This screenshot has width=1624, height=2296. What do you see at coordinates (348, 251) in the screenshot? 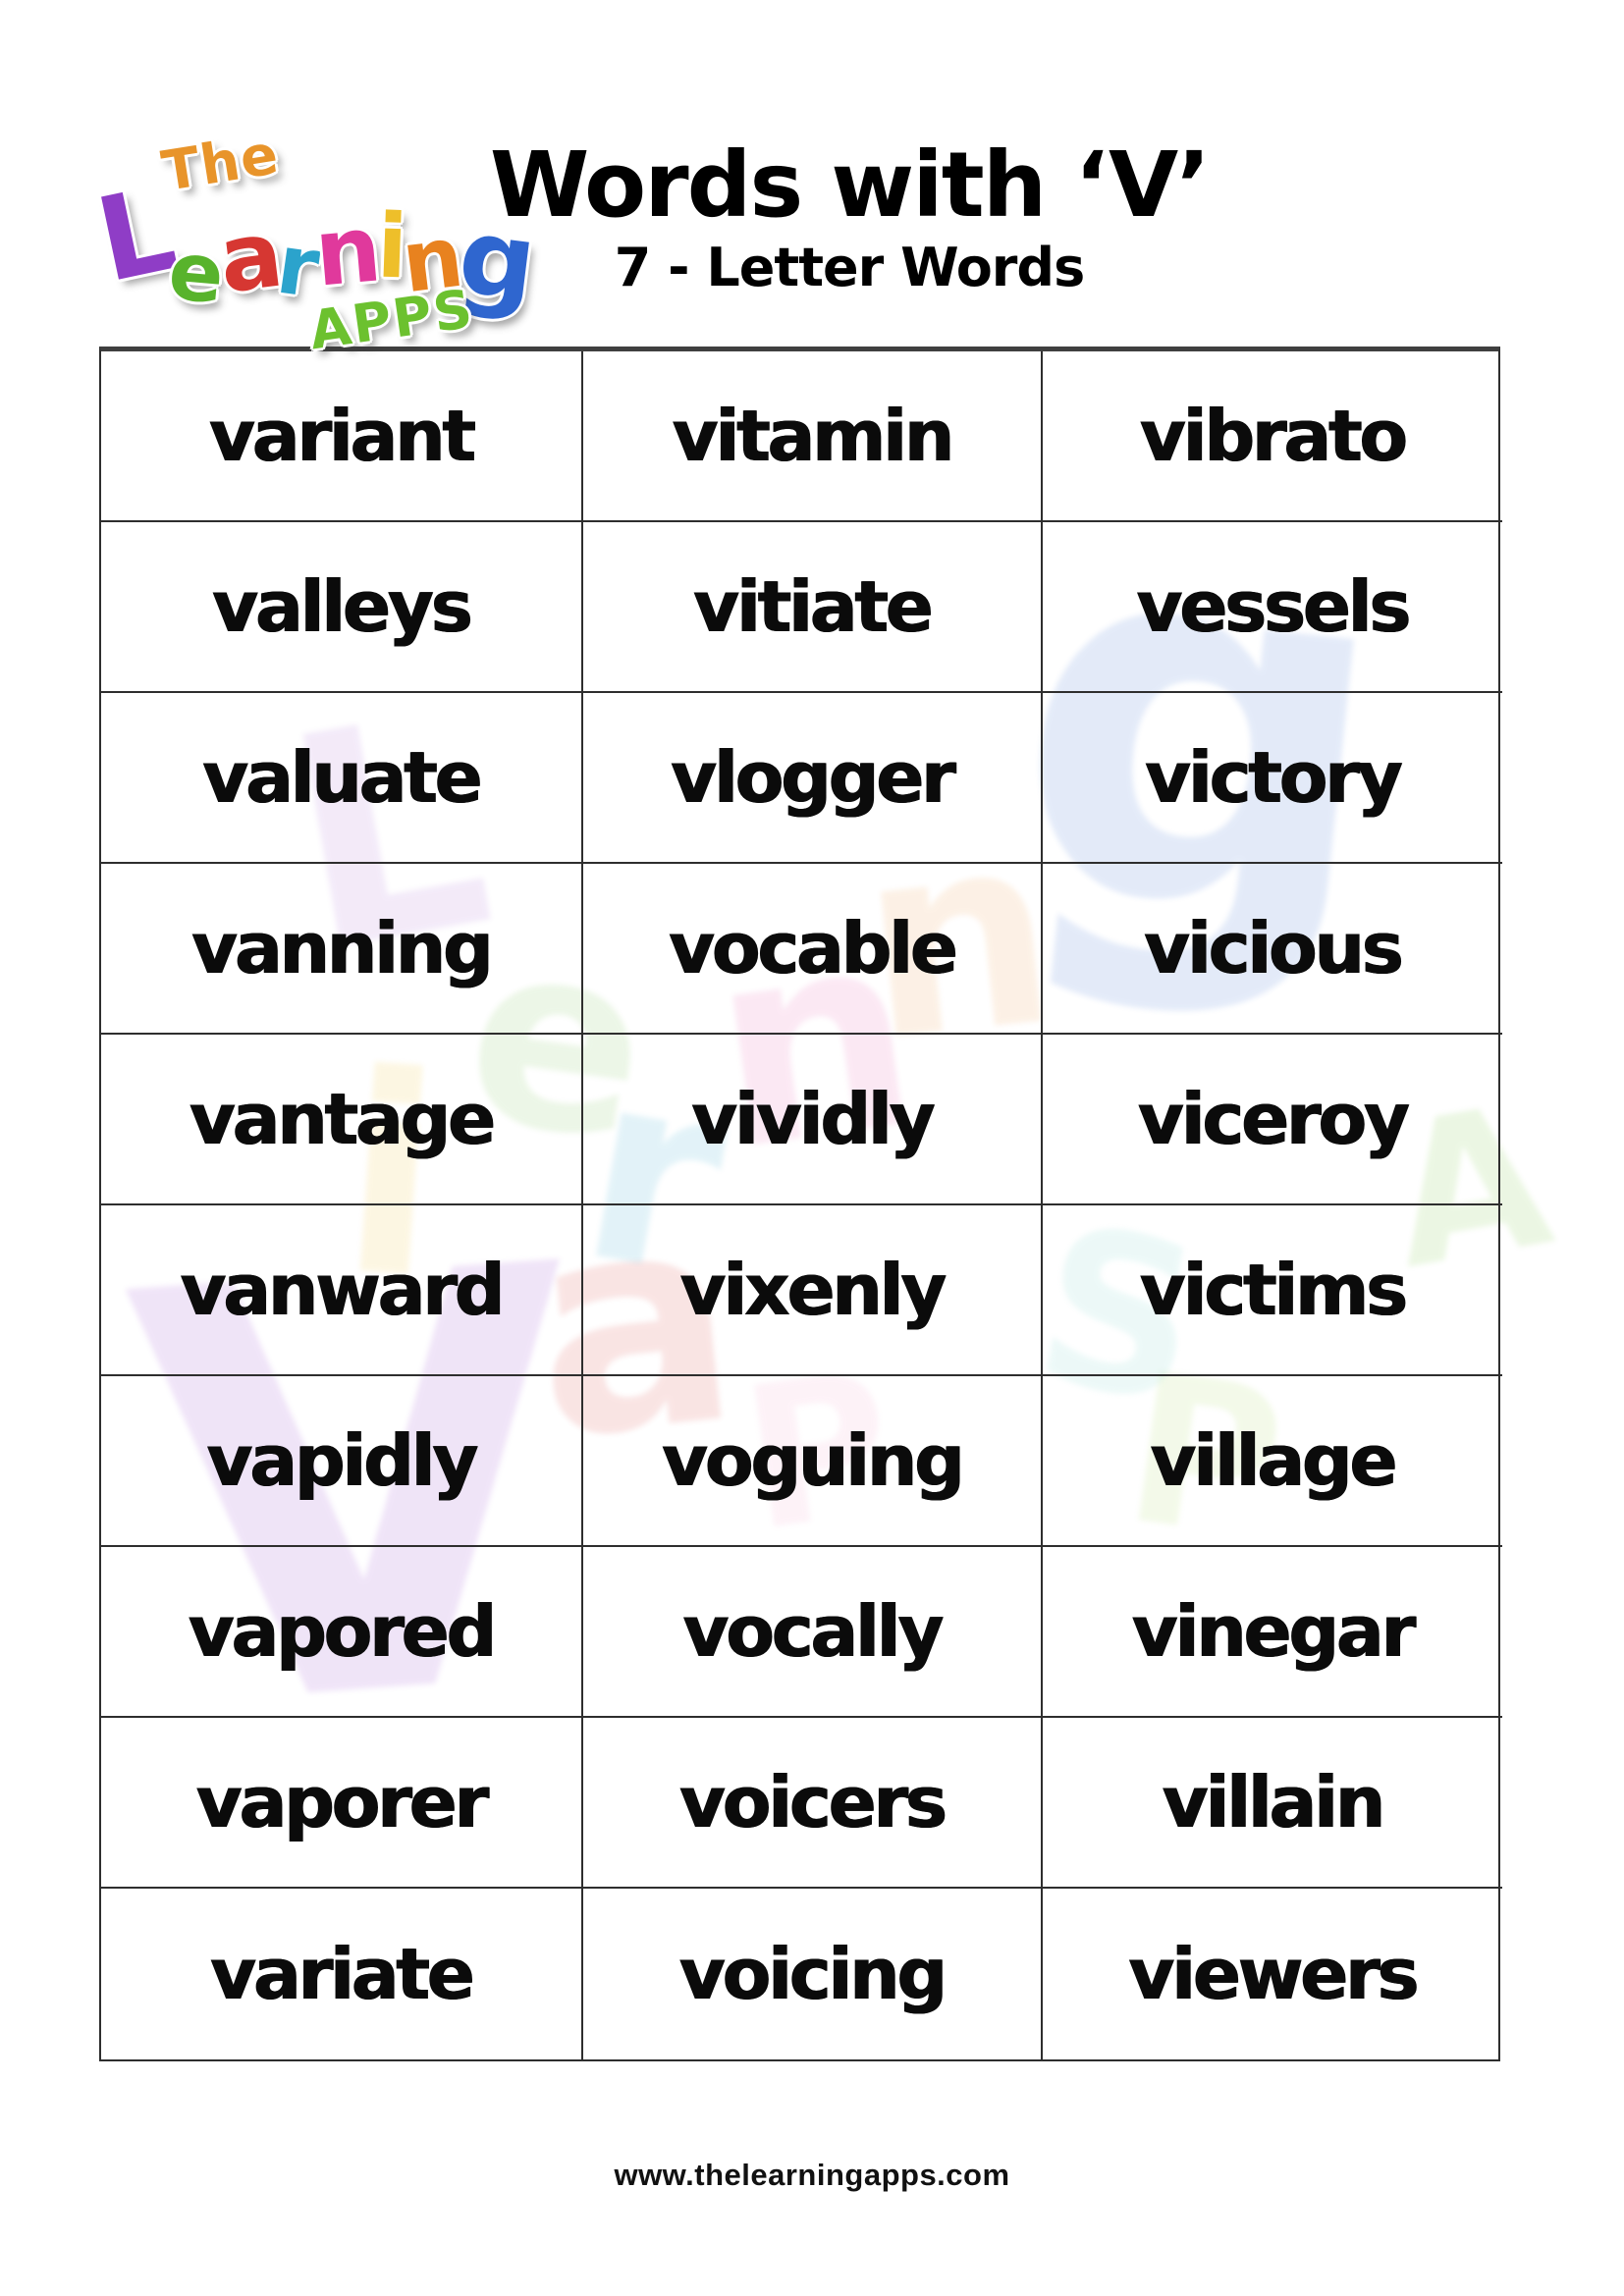
I see `logo-letter: n` at bounding box center [348, 251].